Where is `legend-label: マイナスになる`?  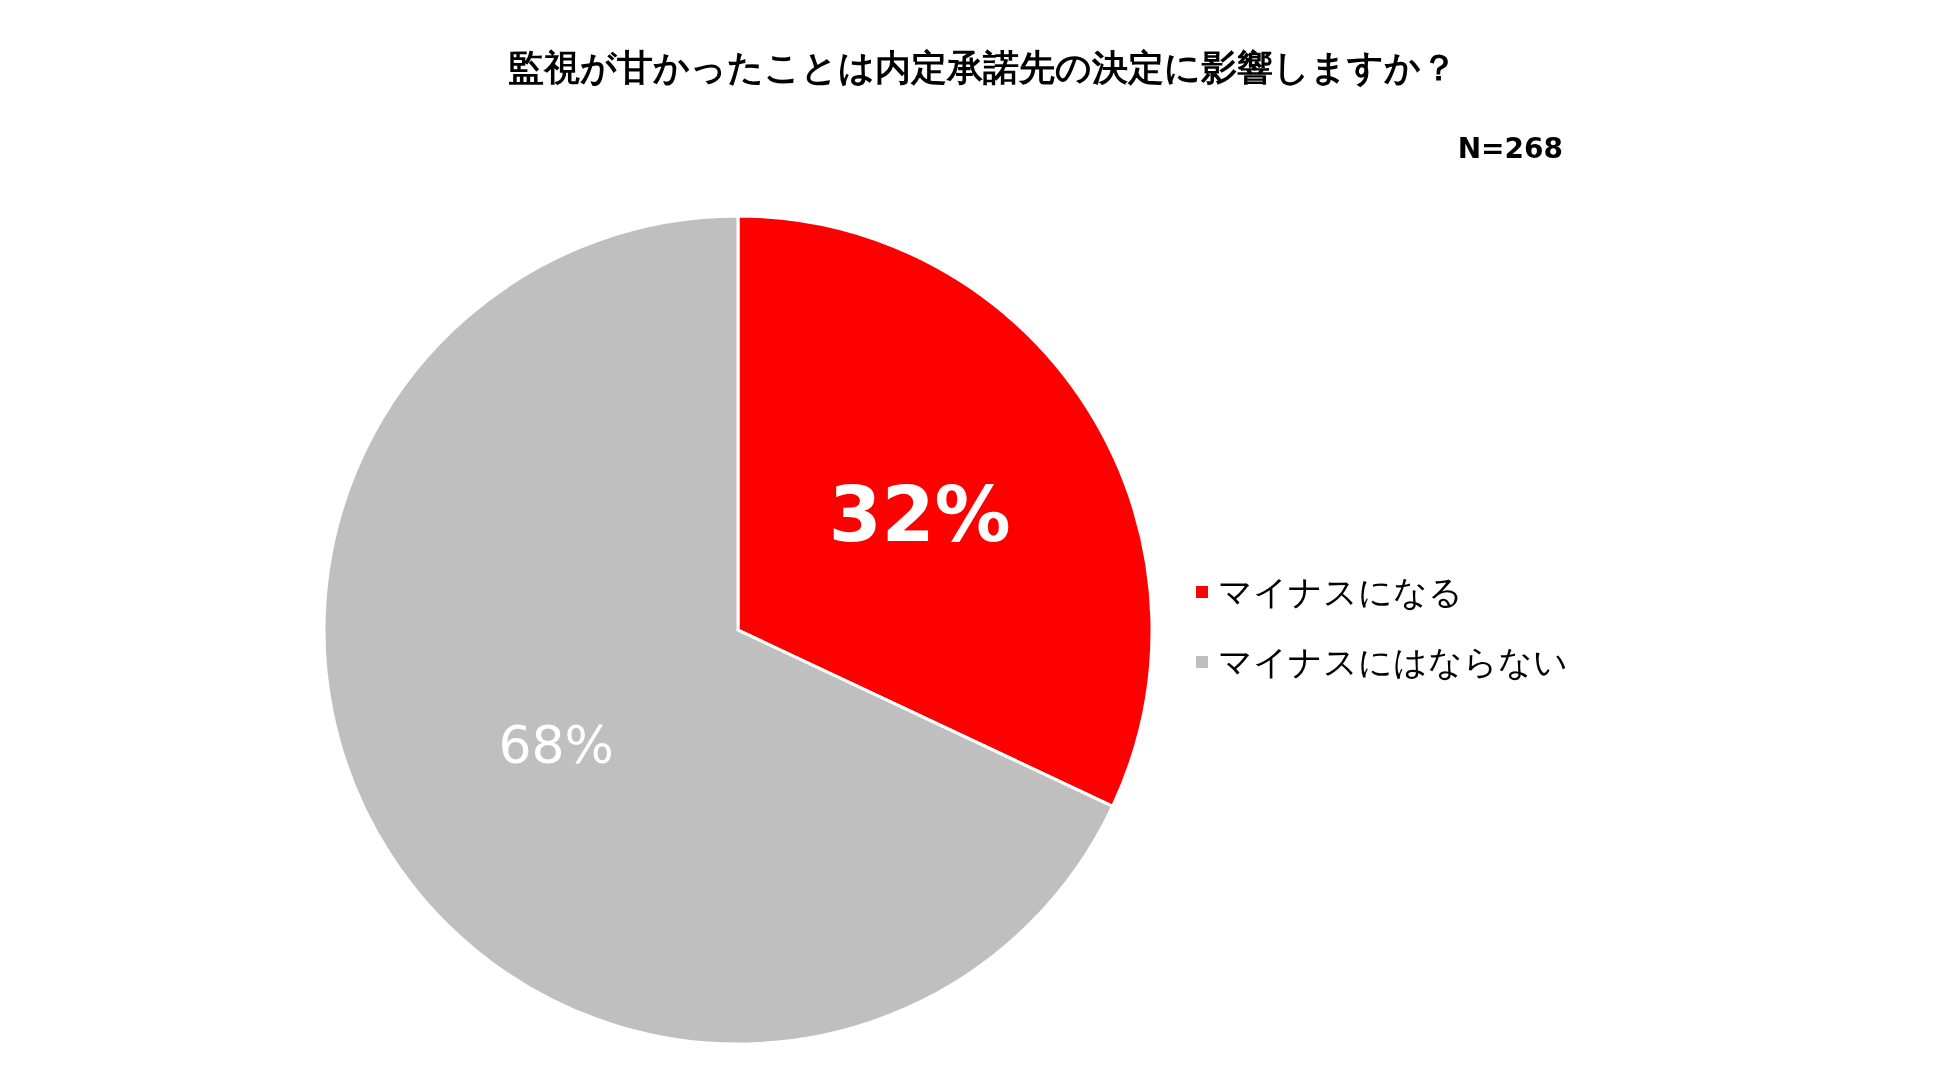
legend-label: マイナスになる is located at coordinates (1340, 592).